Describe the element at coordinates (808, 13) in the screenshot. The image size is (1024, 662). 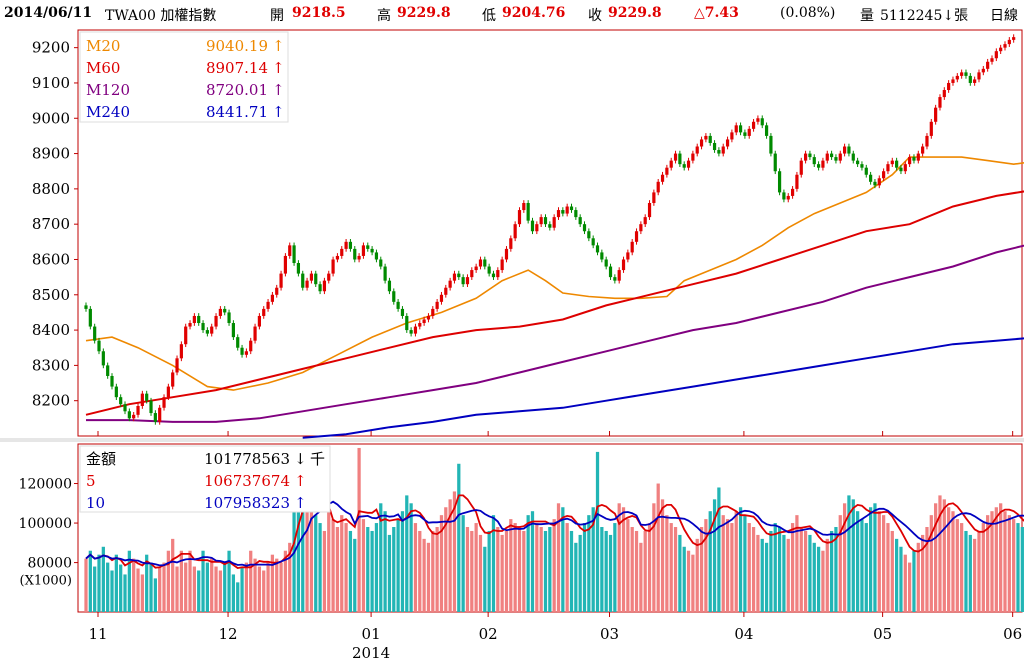
I see `change-percent: (0.08%)` at that location.